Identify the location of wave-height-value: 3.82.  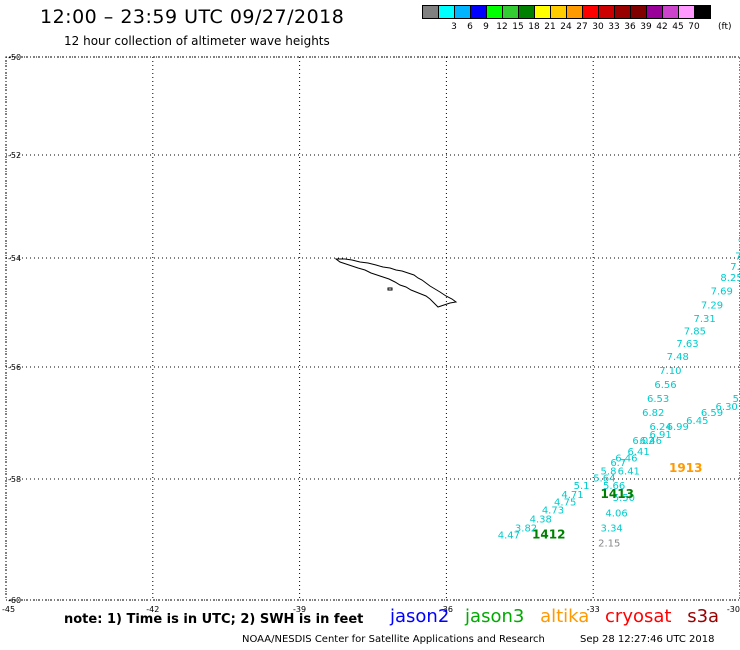
(526, 528).